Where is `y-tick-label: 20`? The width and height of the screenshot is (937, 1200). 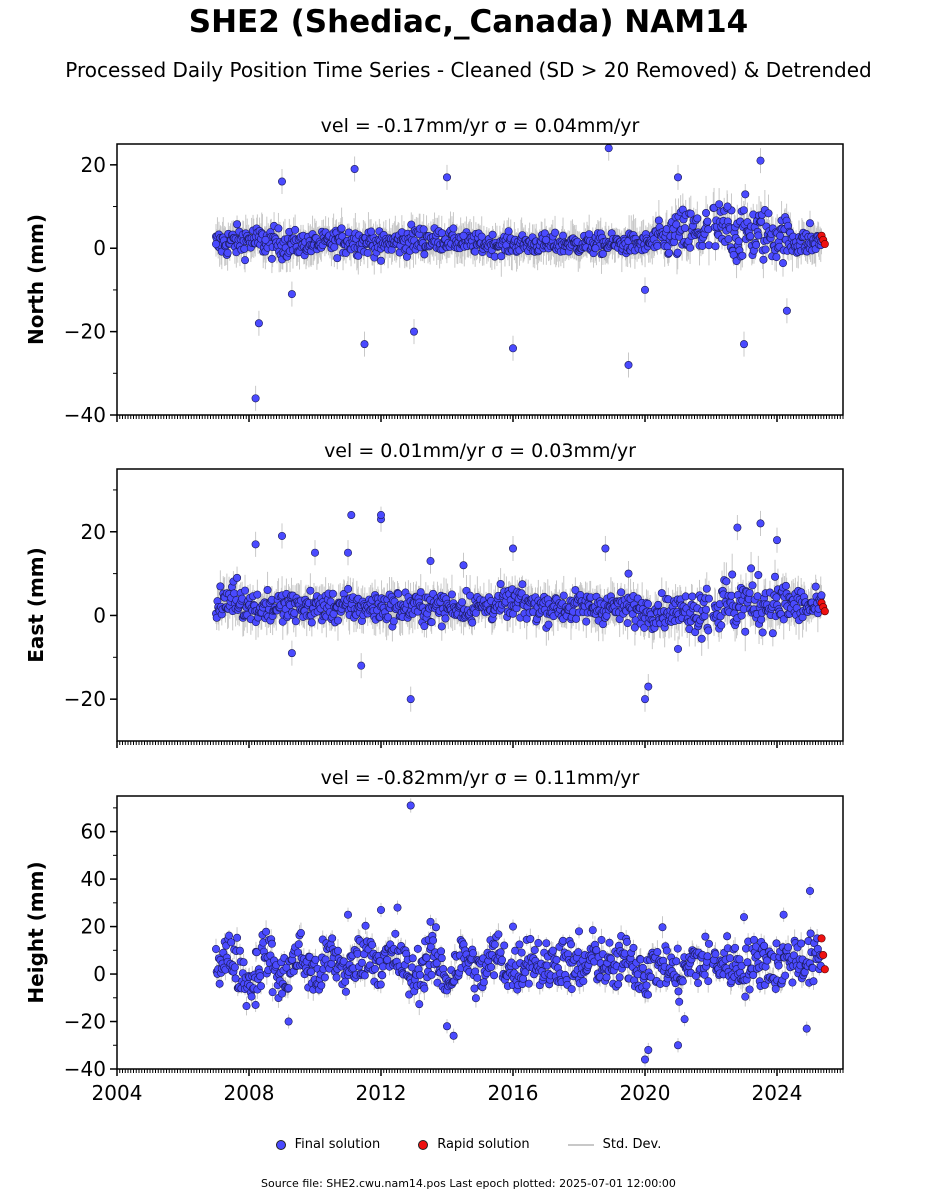 y-tick-label: 20 is located at coordinates (93, 532).